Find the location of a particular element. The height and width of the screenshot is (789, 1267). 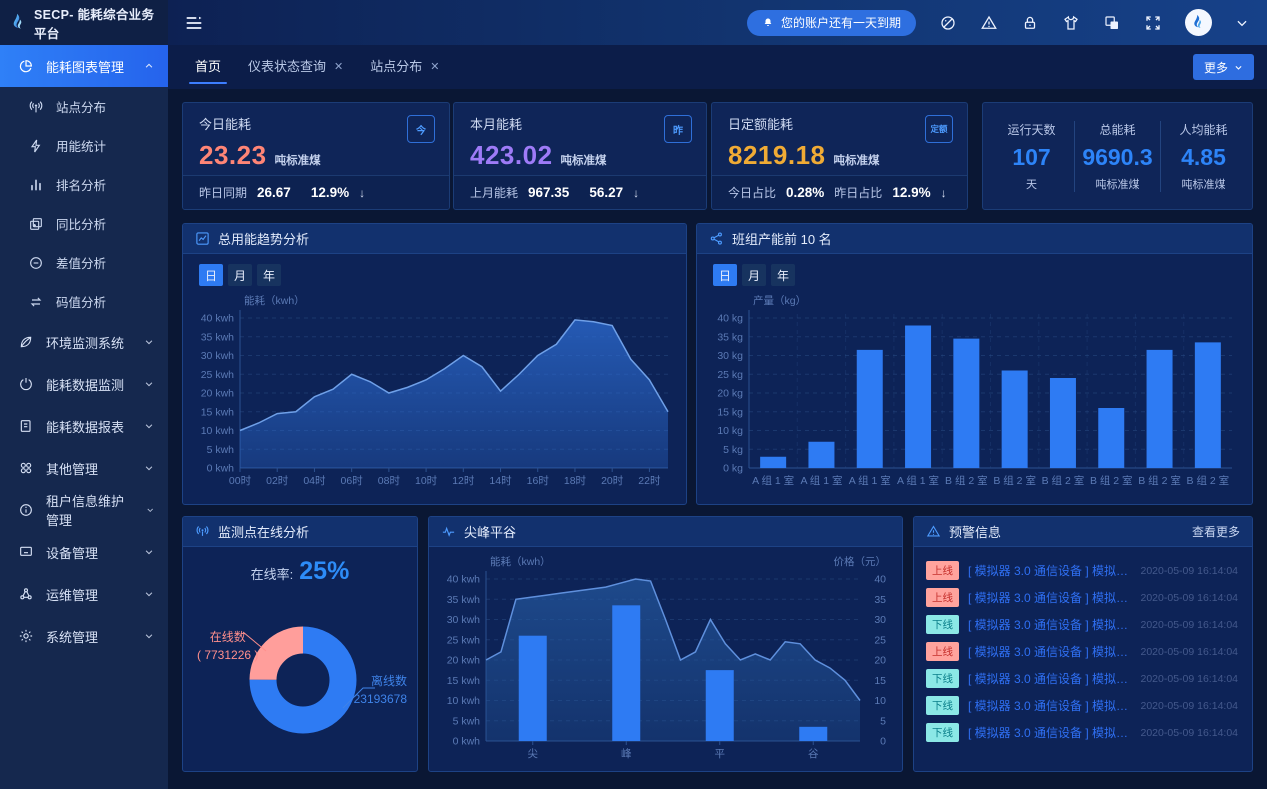

sidebar-item-device-management: 设备管理 is located at coordinates (84, 552).